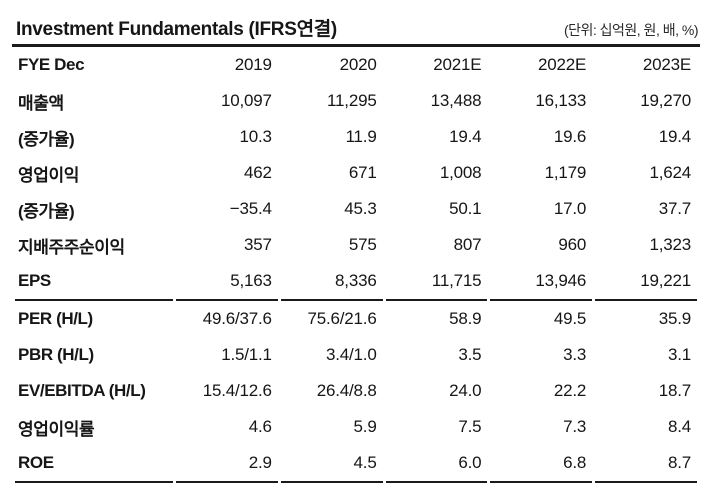  What do you see at coordinates (362, 244) in the screenshot?
I see `cell-value: 575` at bounding box center [362, 244].